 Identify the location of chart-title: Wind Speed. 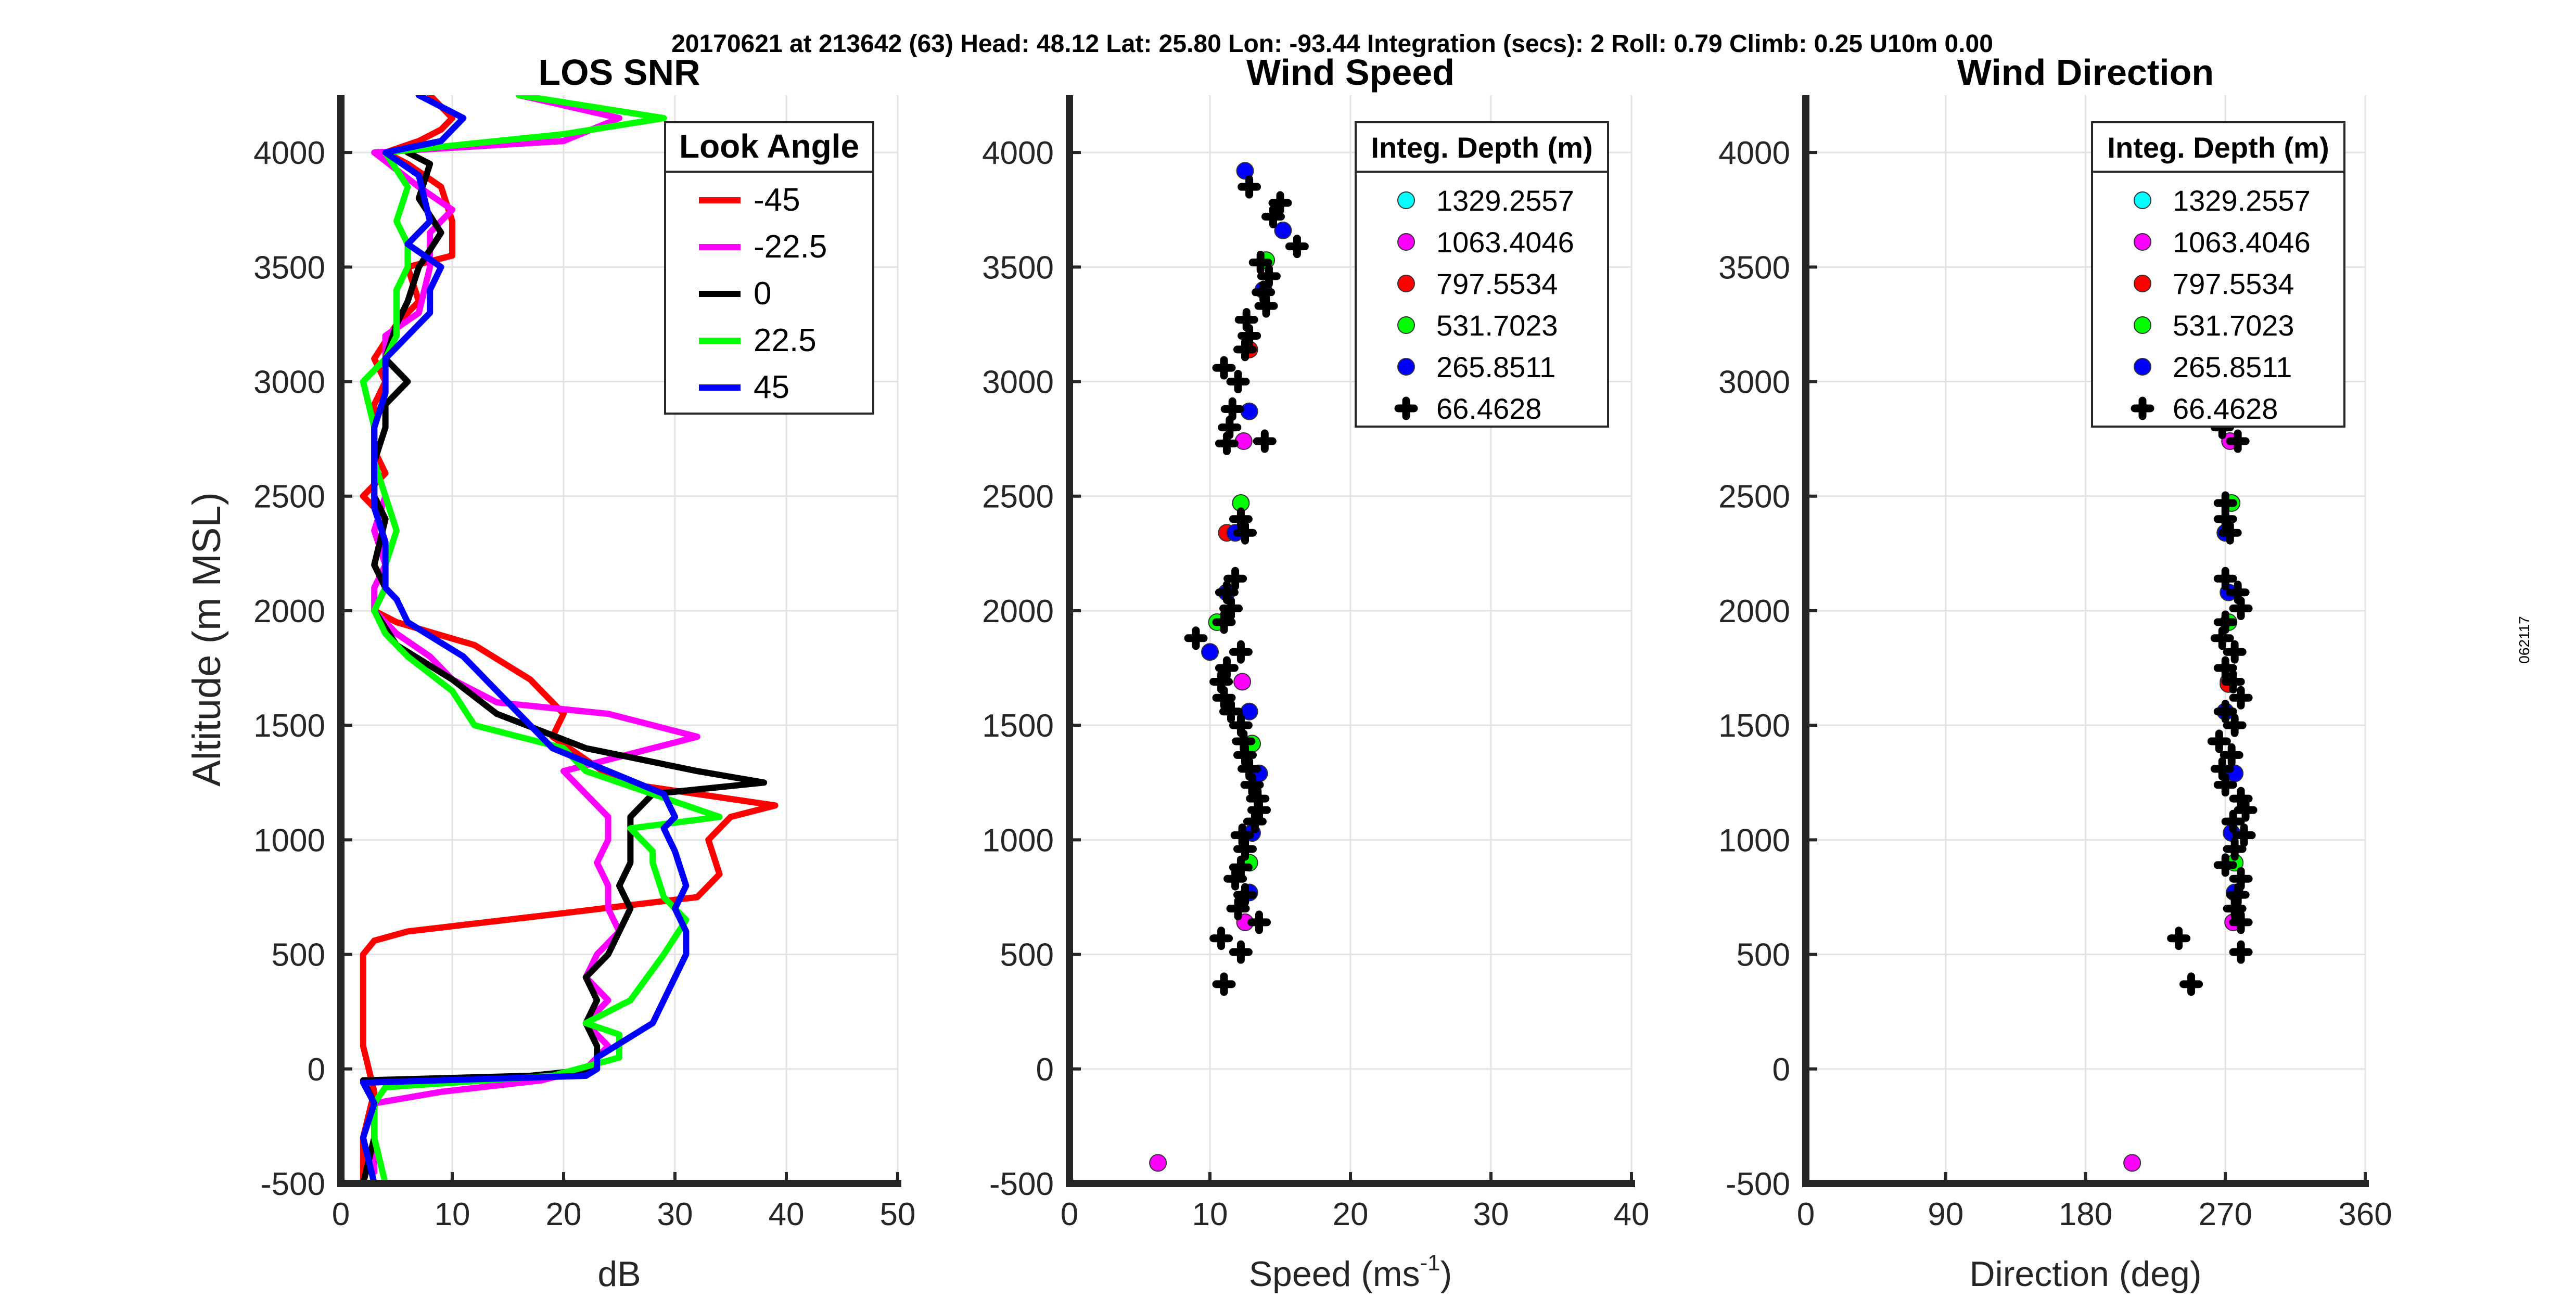
(1350, 73).